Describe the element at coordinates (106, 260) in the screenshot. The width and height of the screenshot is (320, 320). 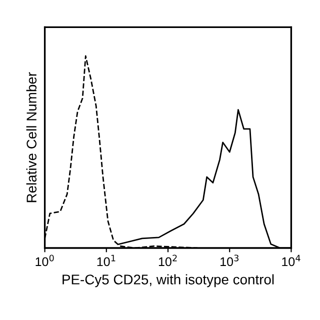
I see `x-tick-label: 10$^{1}$` at that location.